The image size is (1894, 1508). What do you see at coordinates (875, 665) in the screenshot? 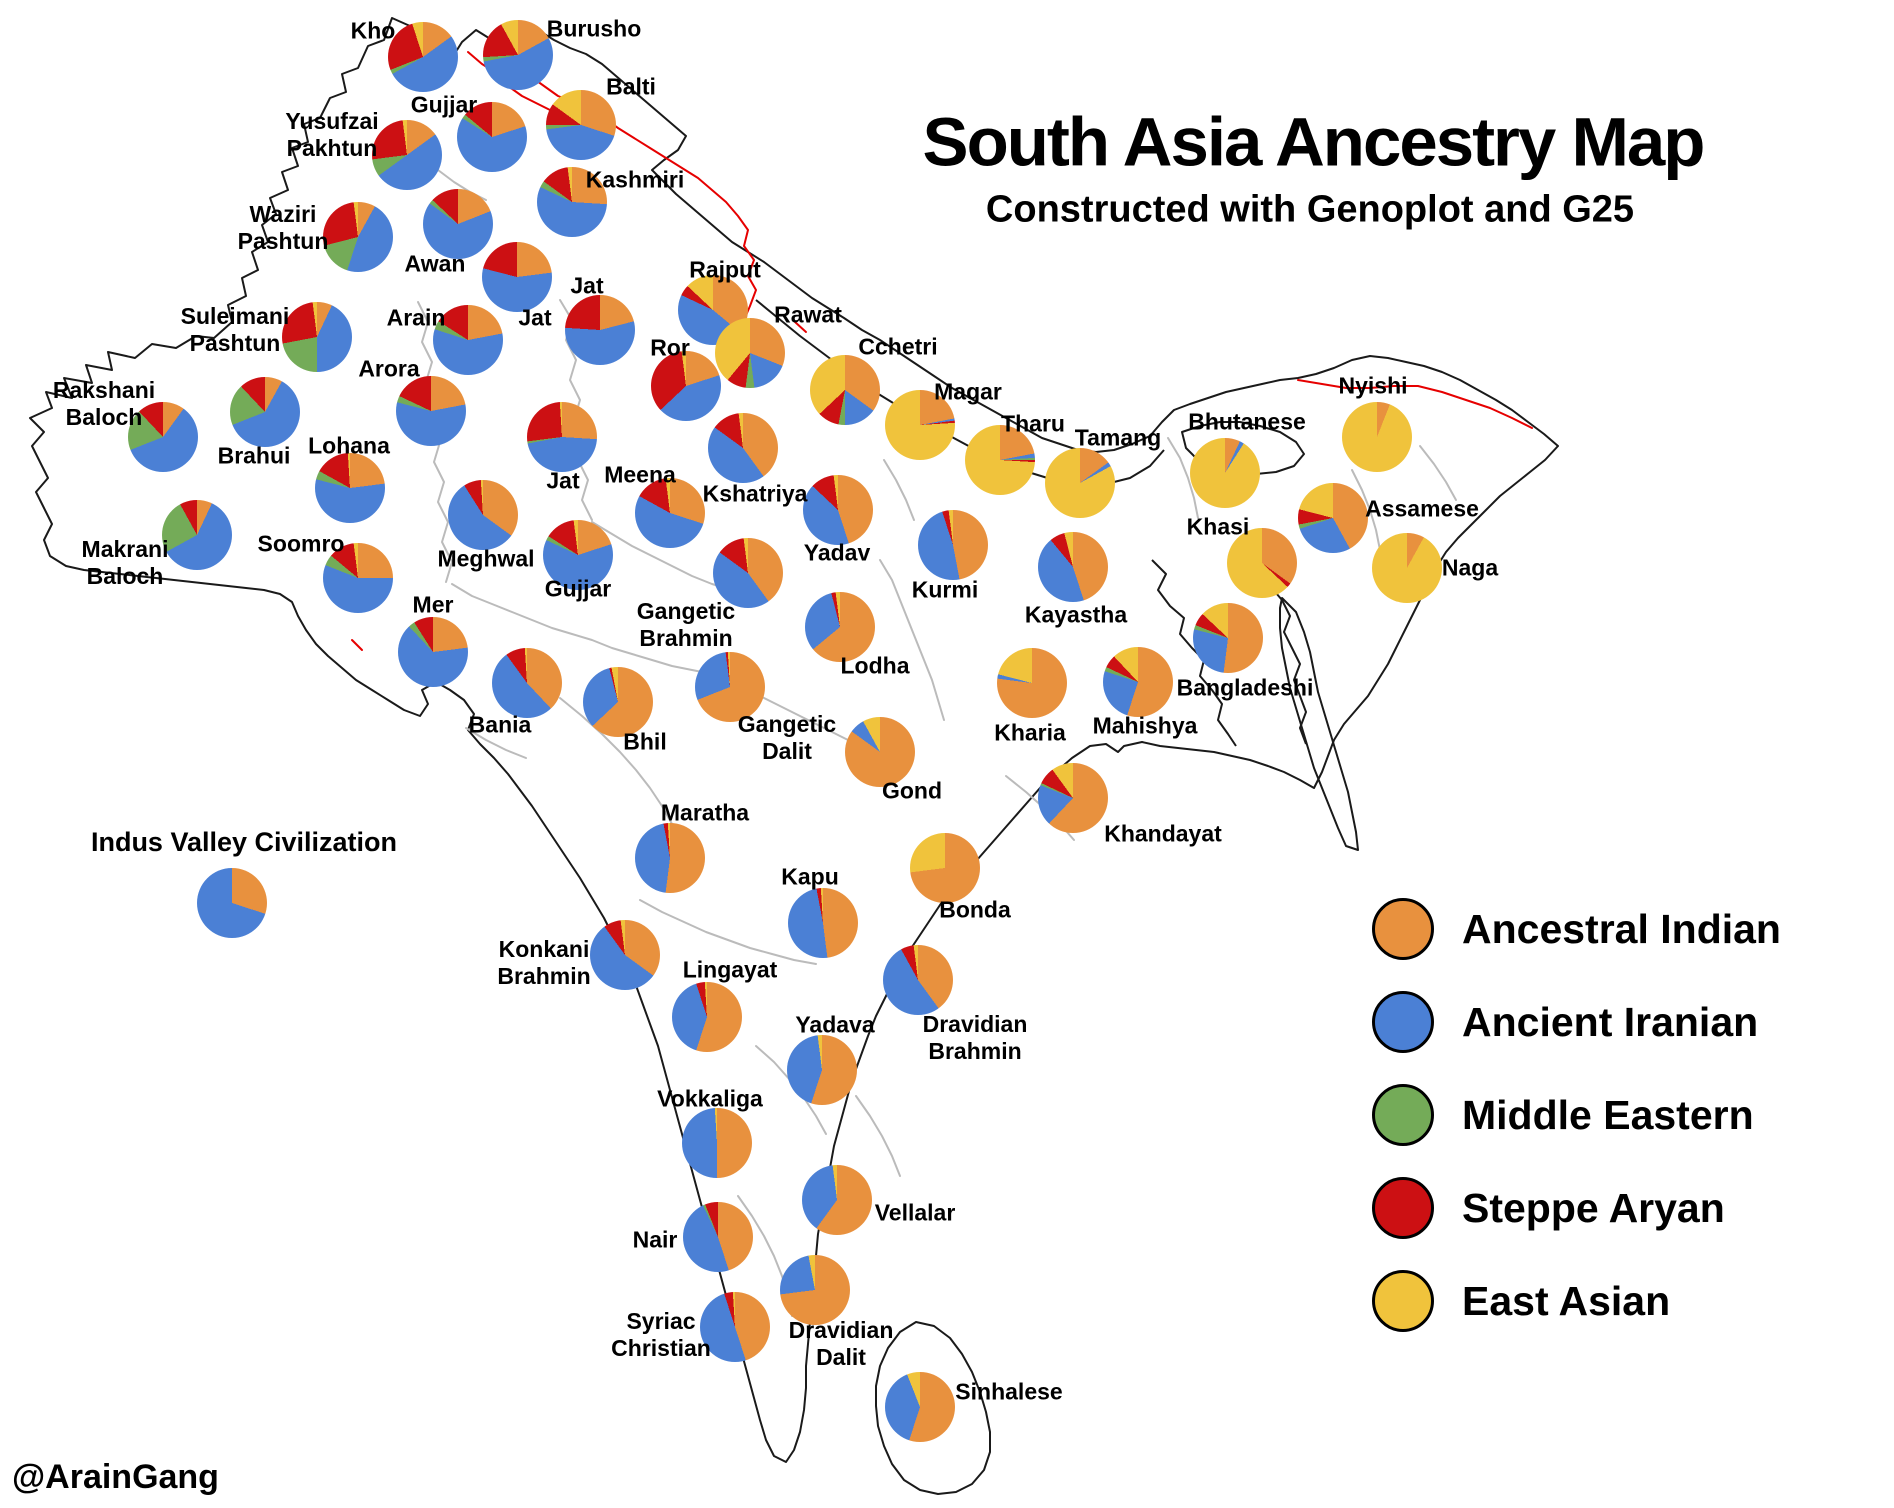
I see `label-lodha: Lodha` at bounding box center [875, 665].